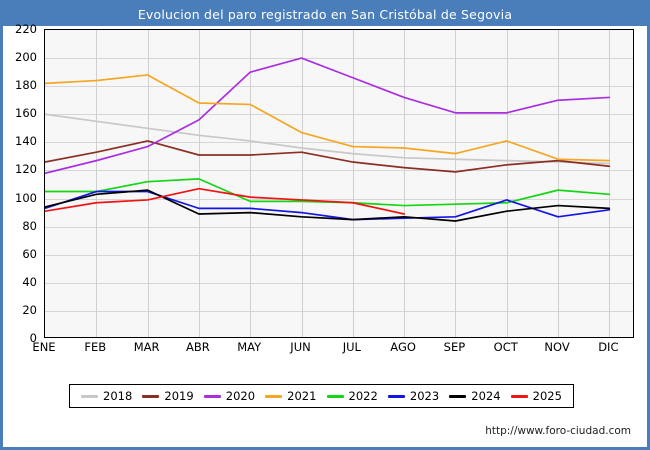  I want to click on y-axis-tick-label: 60, so click(29, 253).